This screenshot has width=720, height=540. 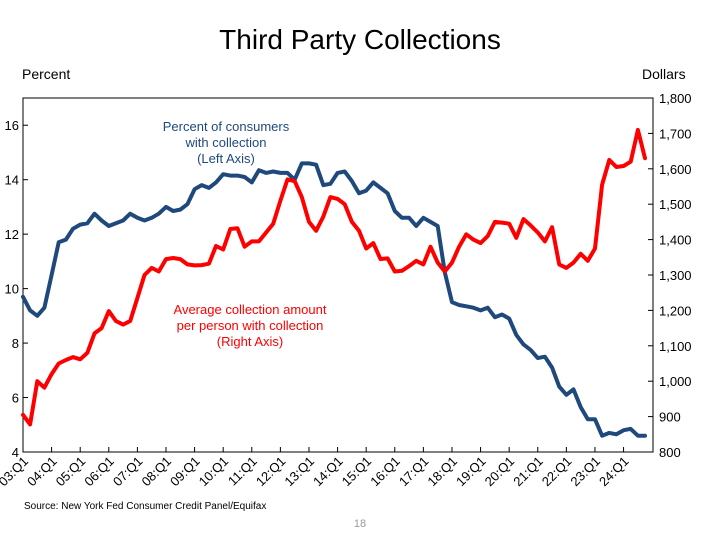 What do you see at coordinates (442, 472) in the screenshot?
I see `x-tick-label: 18:Q1` at bounding box center [442, 472].